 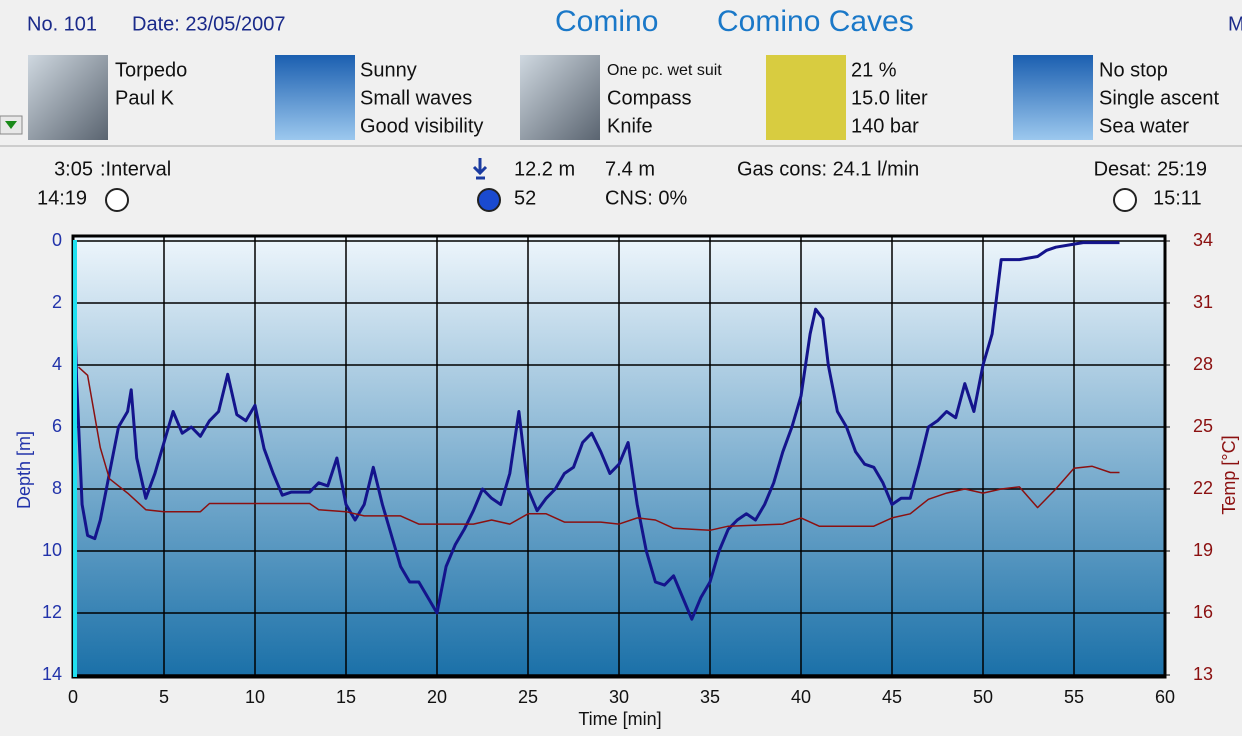 I want to click on info-text: No stop, so click(x=1133, y=70).